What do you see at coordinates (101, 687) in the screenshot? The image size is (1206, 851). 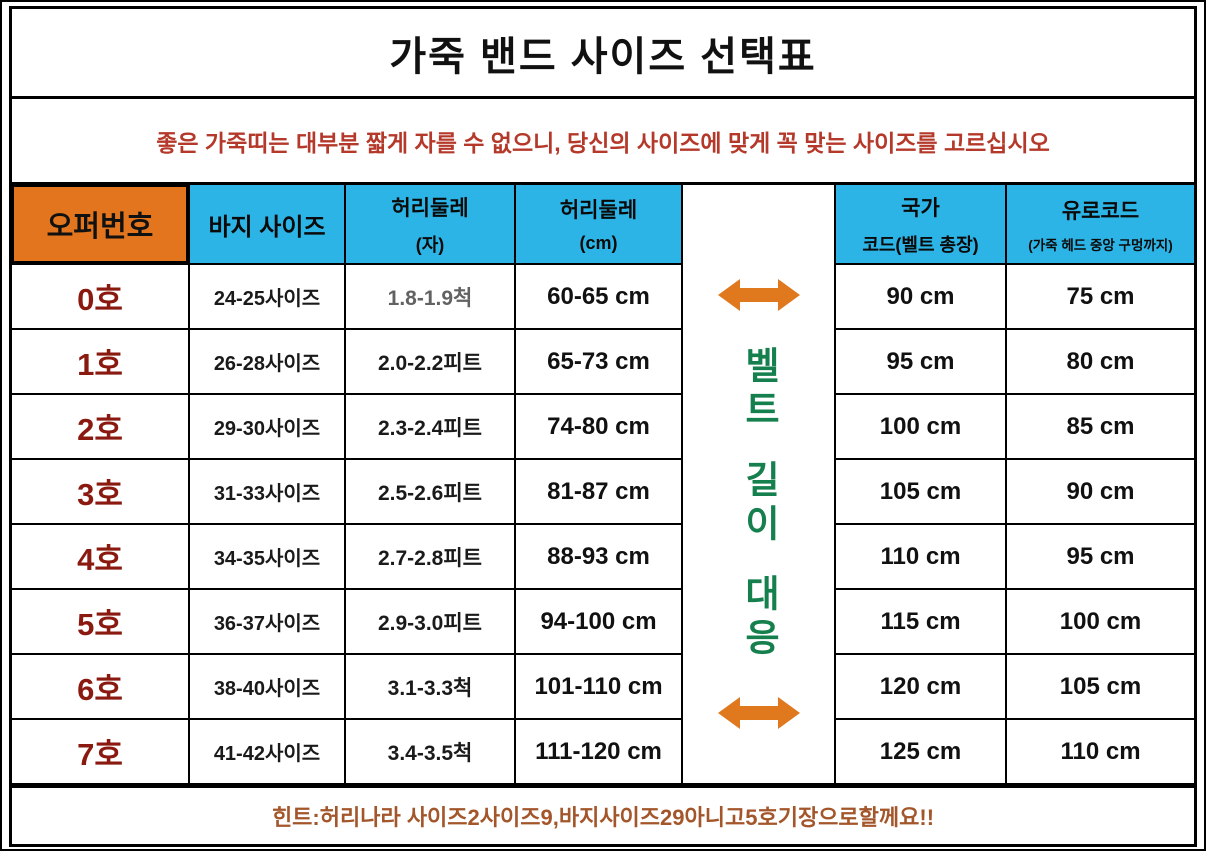 I see `table-row-6-order-no: 6호` at bounding box center [101, 687].